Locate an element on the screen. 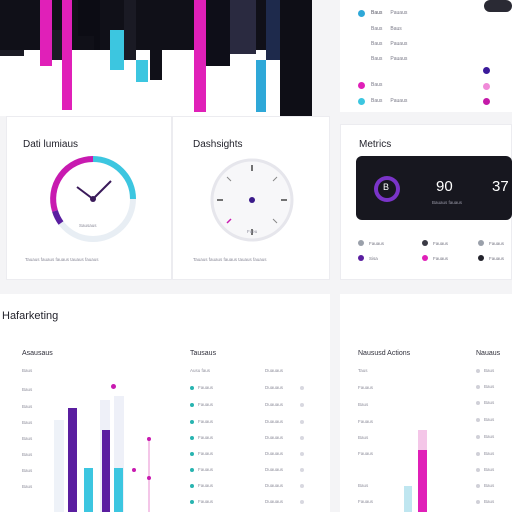 This screenshot has height=512, width=512. gauge-caption: Sausaus is located at coordinates (88, 225).